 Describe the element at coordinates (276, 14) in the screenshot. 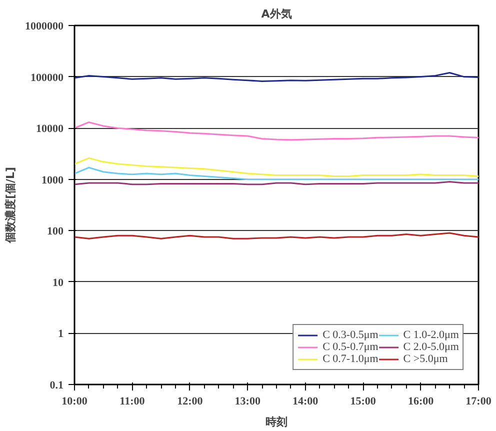

I see `chart-title: A外気` at that location.